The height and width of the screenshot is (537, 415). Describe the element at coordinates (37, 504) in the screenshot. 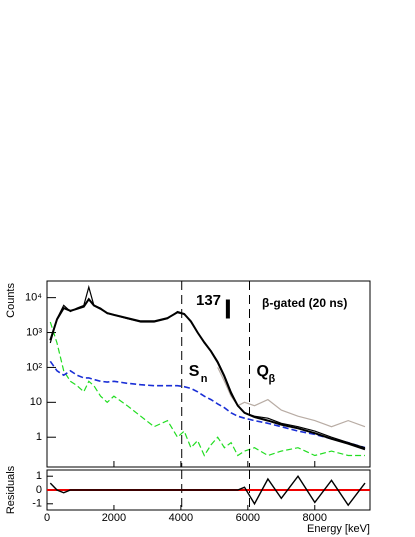

I see `residual-tick-label: -1` at that location.